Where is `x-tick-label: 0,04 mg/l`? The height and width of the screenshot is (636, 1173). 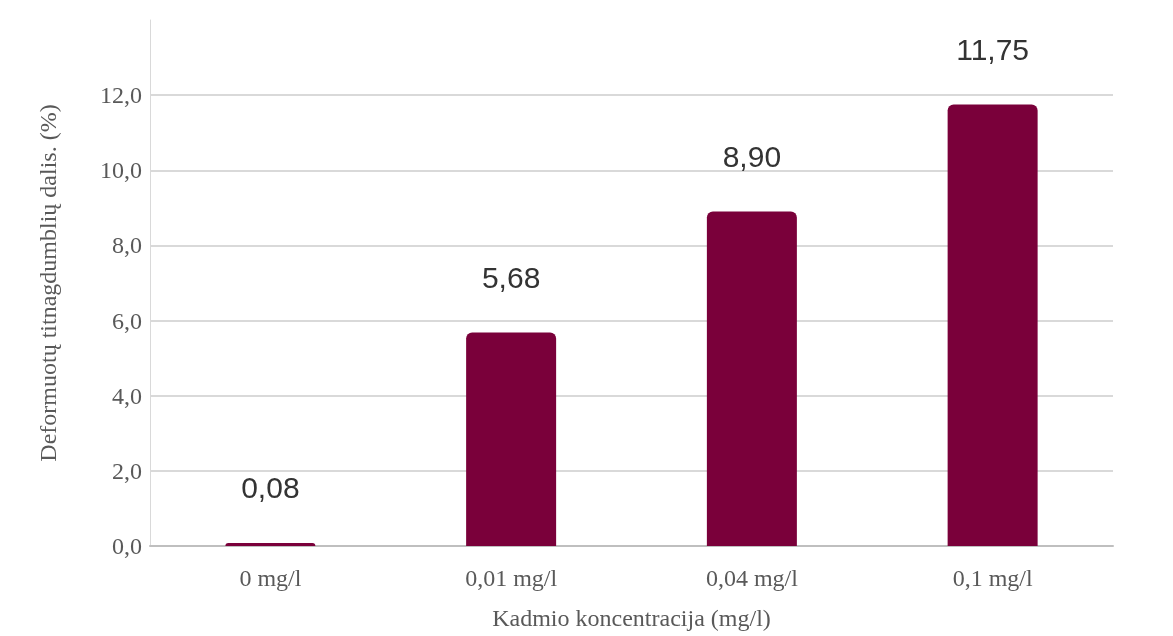 x-tick-label: 0,04 mg/l is located at coordinates (752, 578).